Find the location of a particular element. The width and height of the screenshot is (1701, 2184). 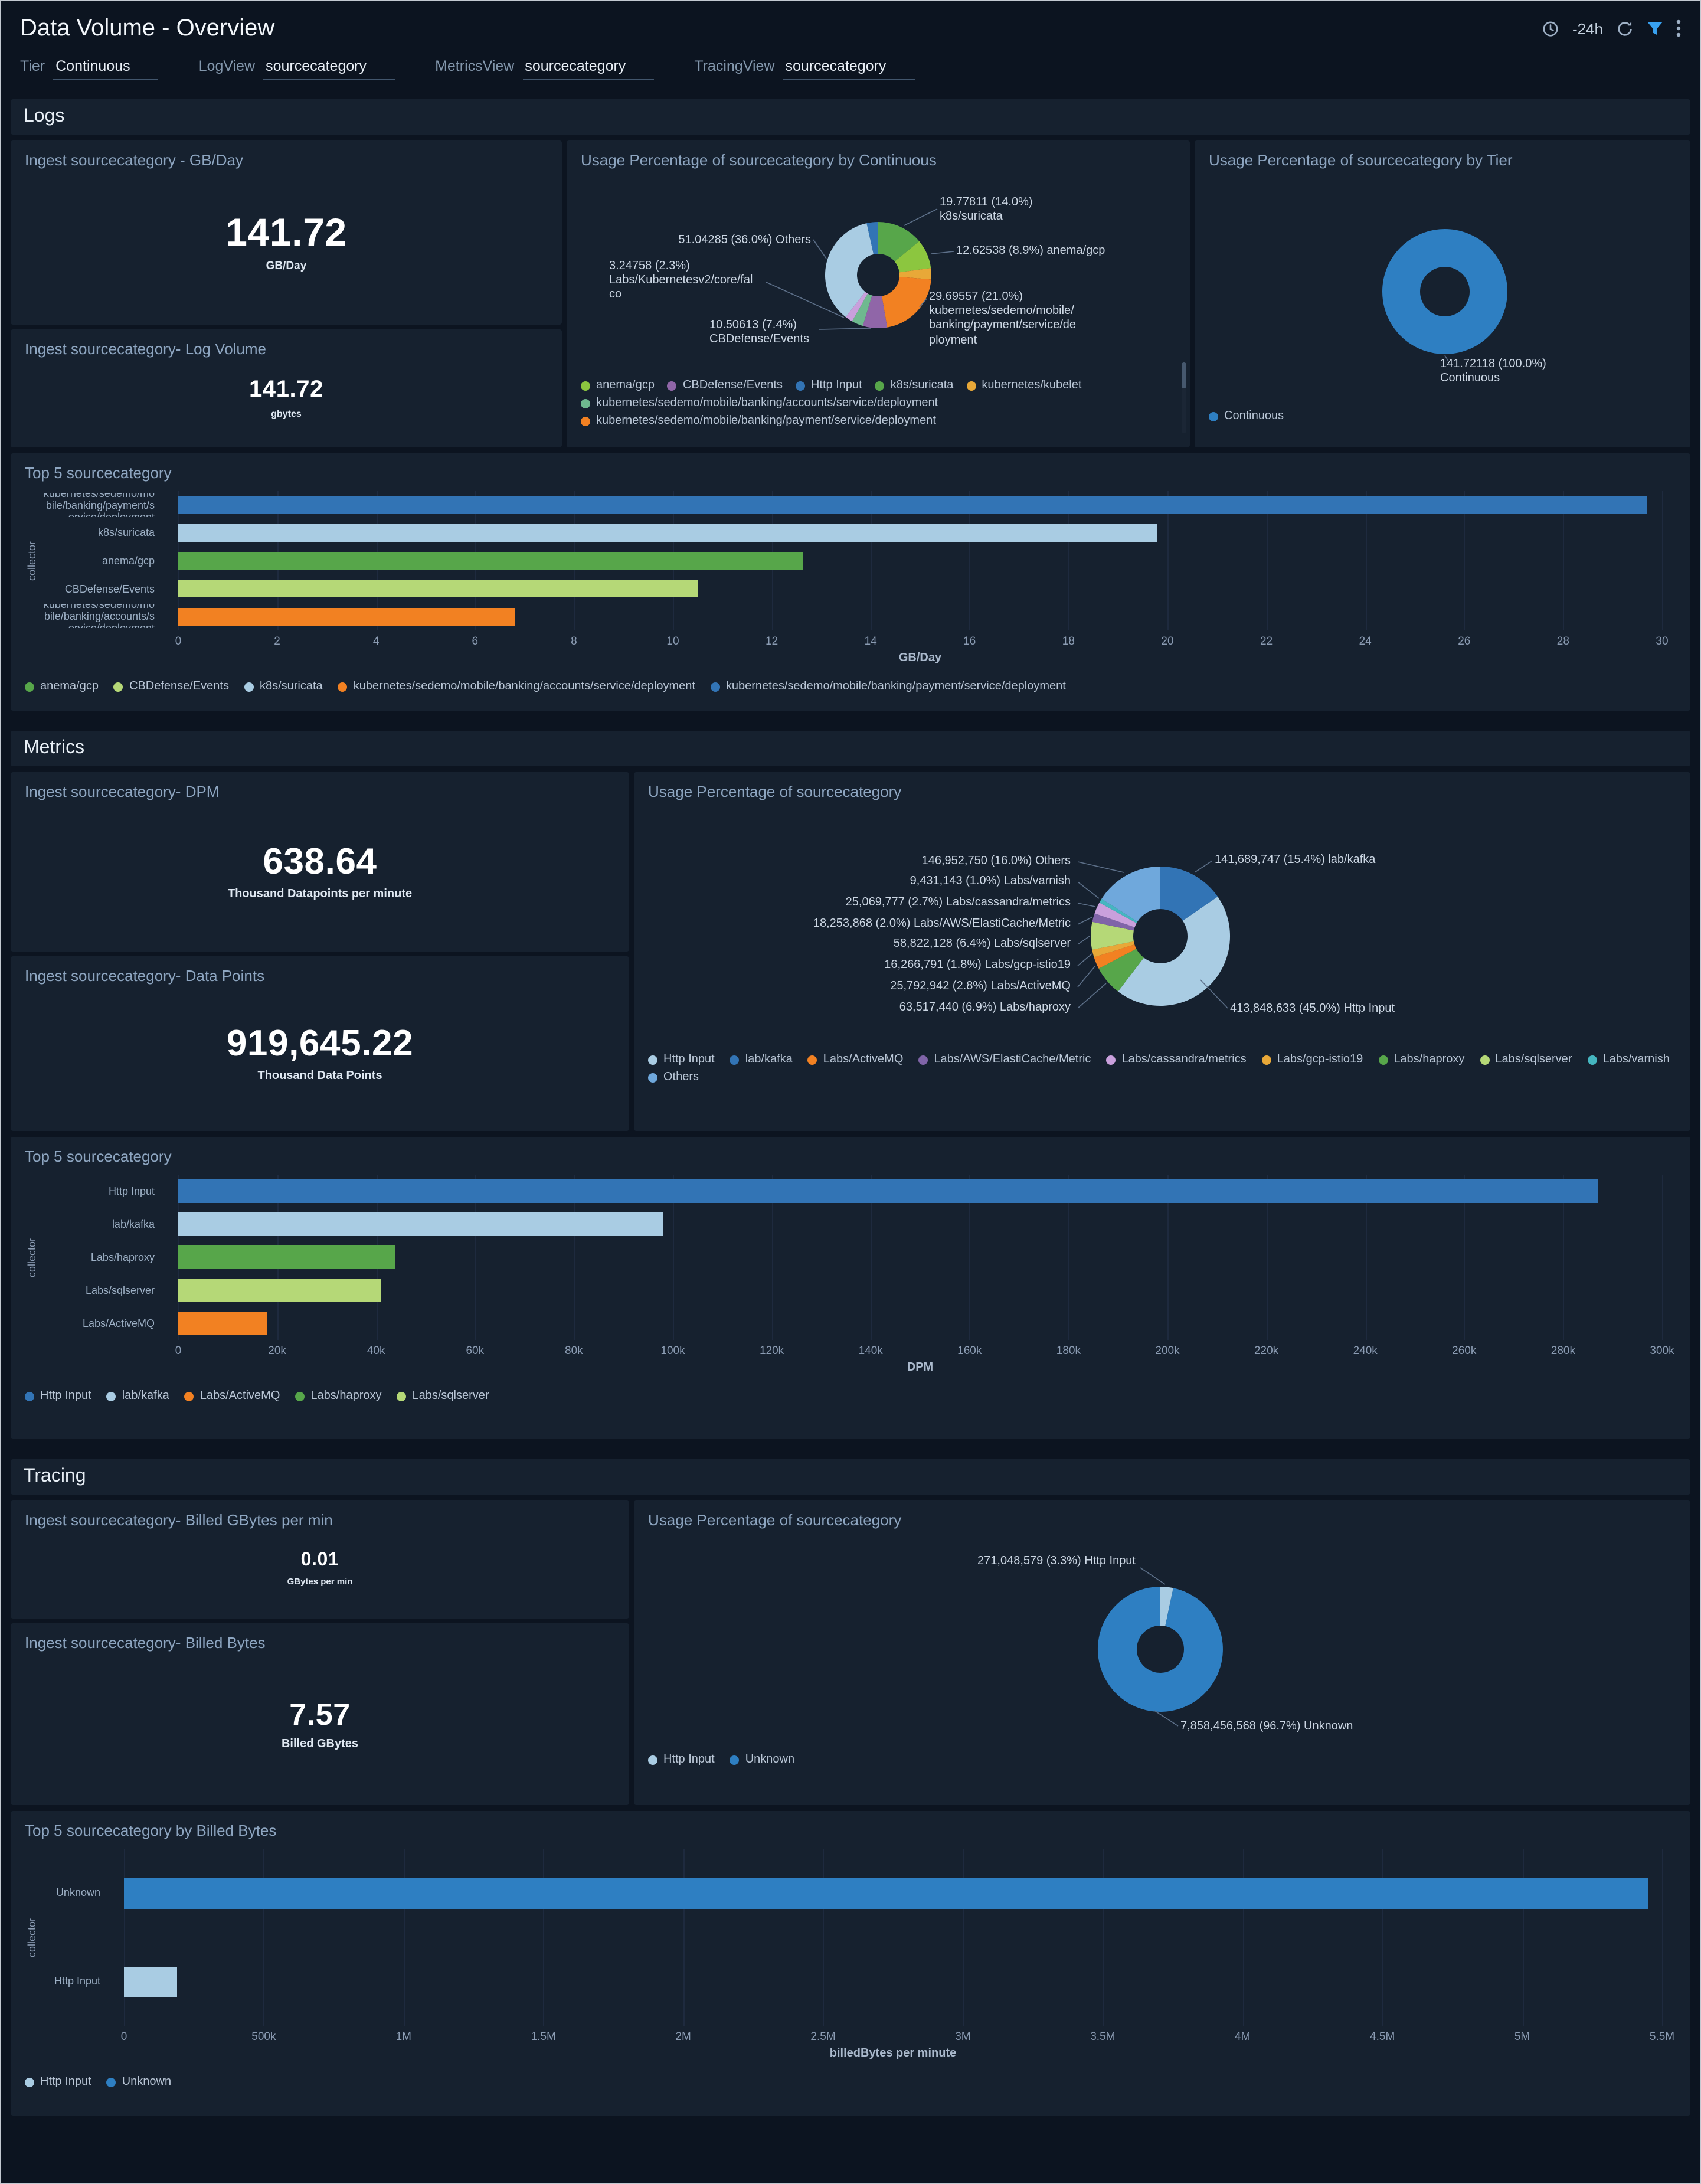

legend-item: Labs/AWS/ElastiCache/Metric is located at coordinates (1005, 1059).